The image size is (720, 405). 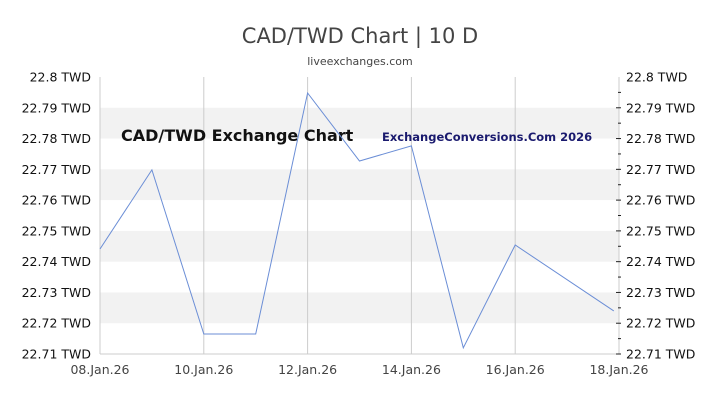 I want to click on x-tick-label: 12.Jan.26, so click(x=307, y=369).